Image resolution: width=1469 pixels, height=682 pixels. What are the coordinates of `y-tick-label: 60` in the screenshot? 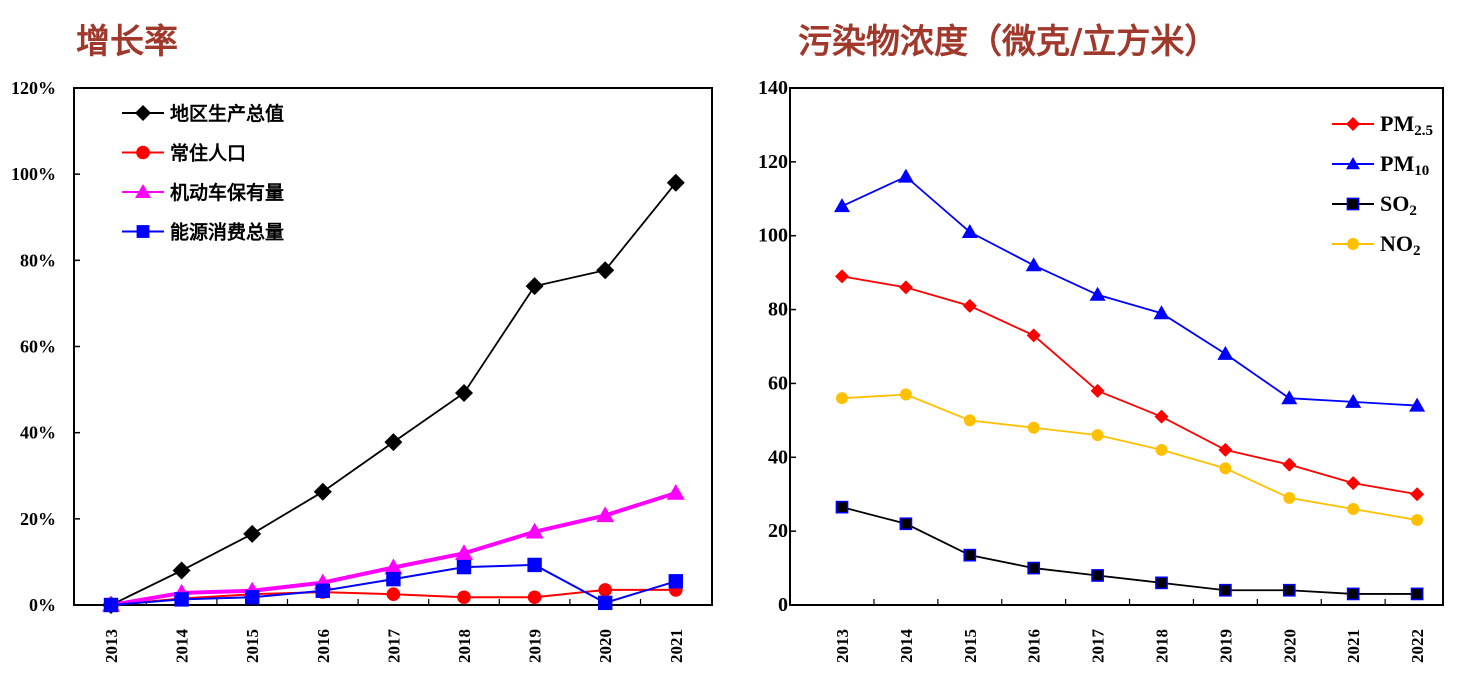 It's located at (778, 383).